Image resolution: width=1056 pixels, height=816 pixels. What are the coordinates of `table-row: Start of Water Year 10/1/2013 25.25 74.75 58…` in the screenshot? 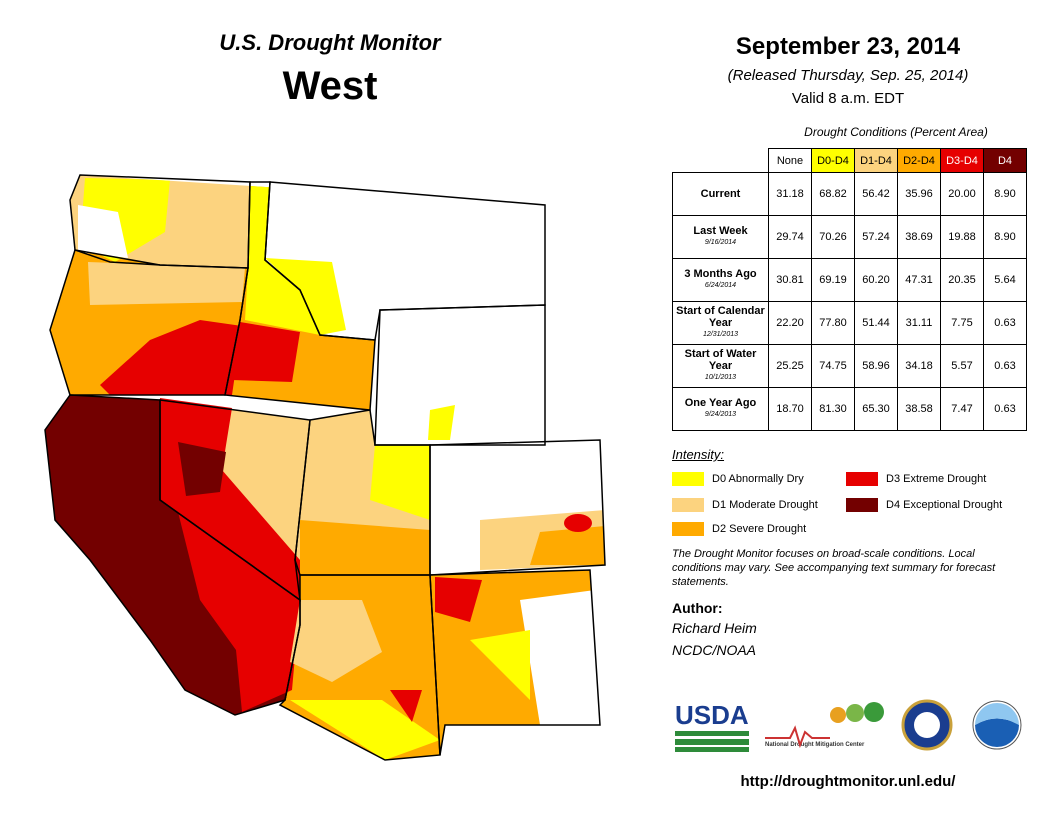 It's located at (849, 366).